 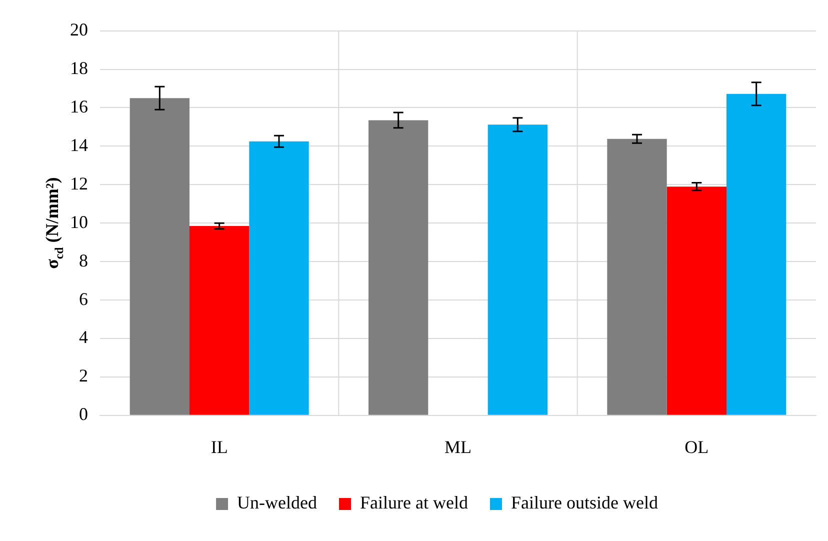 I want to click on y-tick-label: 2, so click(x=83, y=376).